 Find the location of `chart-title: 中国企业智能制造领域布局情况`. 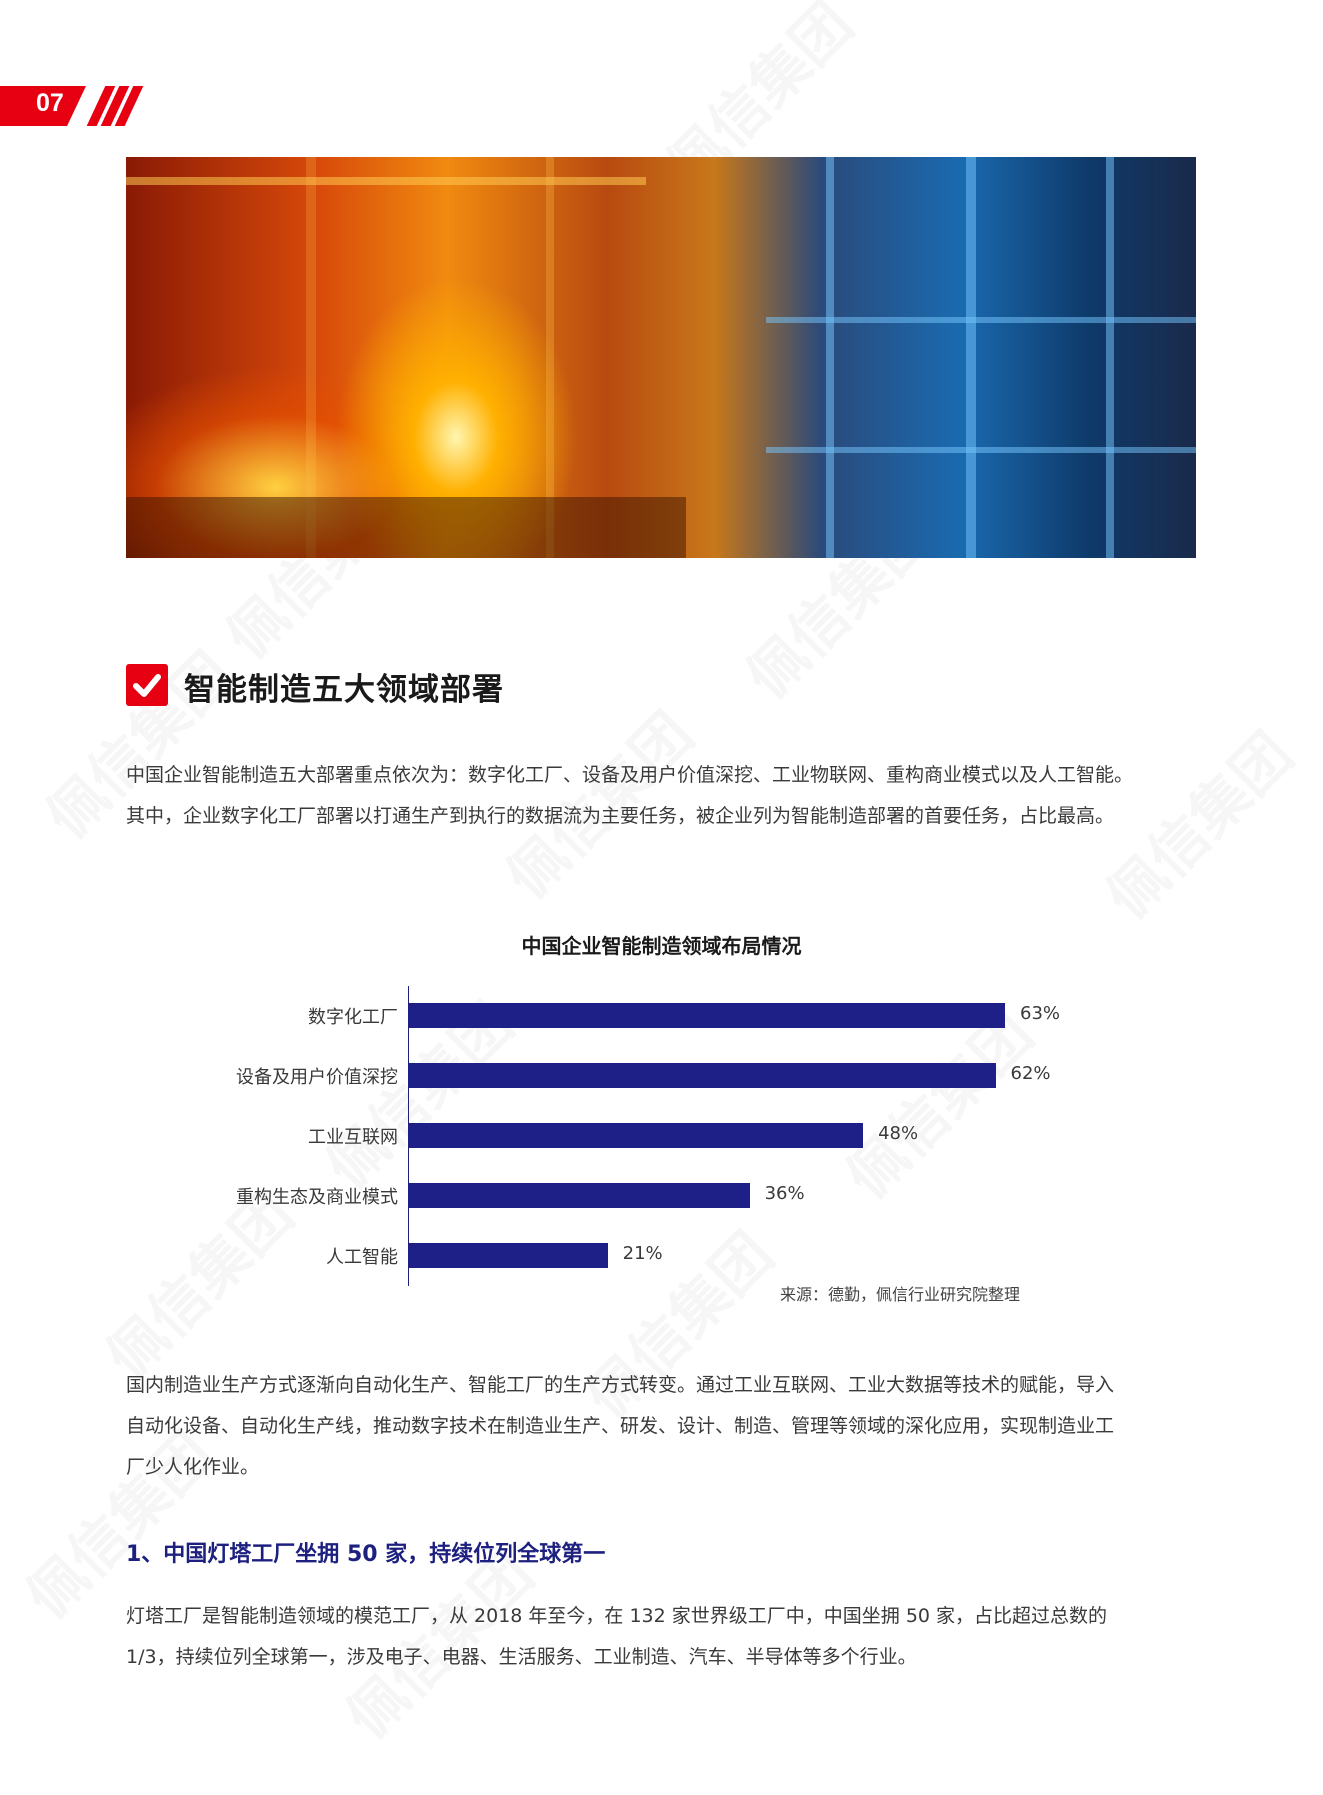

chart-title: 中国企业智能制造领域布局情况 is located at coordinates (661, 946).